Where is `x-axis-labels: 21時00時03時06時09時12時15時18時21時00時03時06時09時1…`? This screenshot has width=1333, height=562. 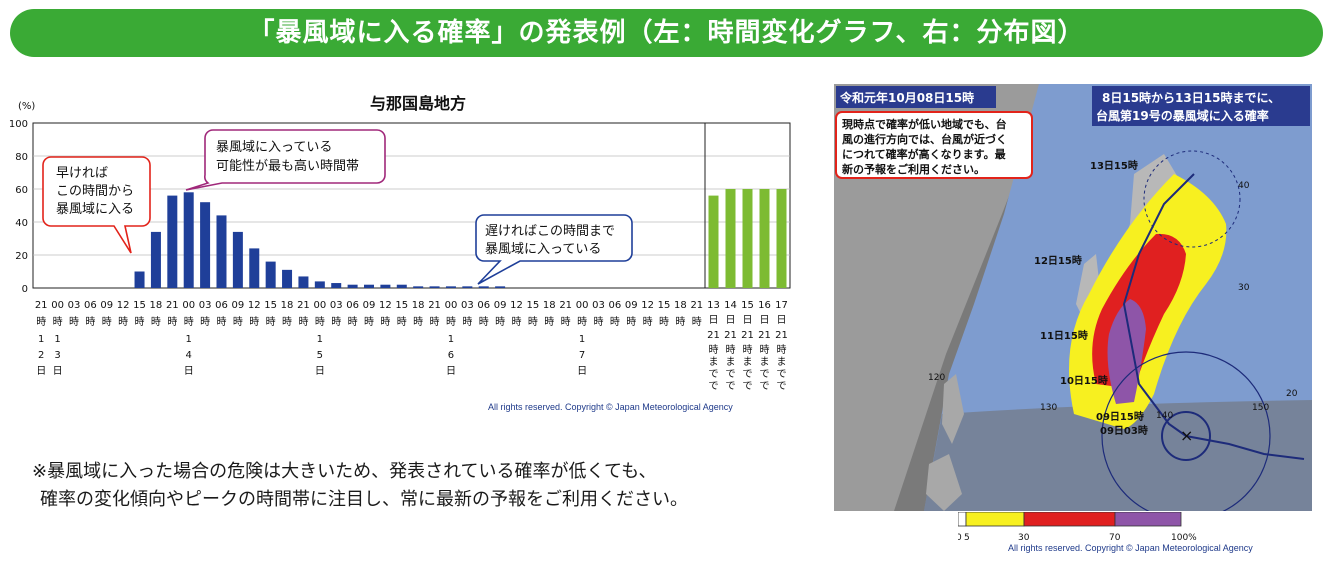
x-axis-labels: 21時00時03時06時09時12時15時18時21時00時03時06時09時1… is located at coordinates (411, 346).